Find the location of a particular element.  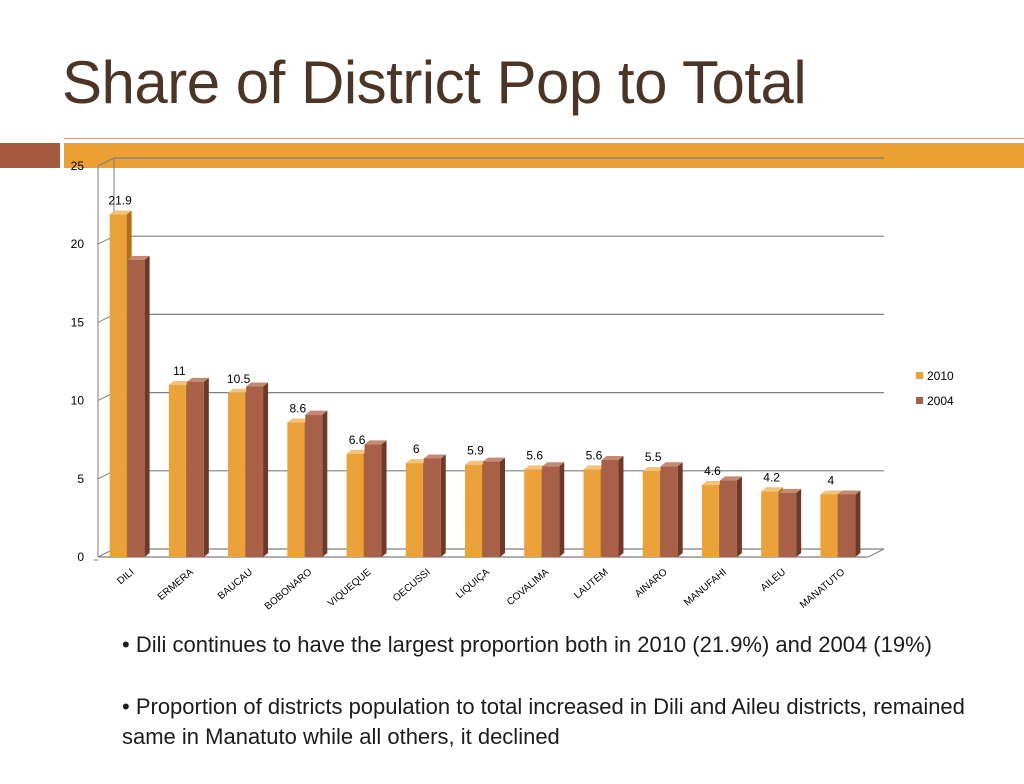

x-tick-label: AILEU is located at coordinates (773, 580).